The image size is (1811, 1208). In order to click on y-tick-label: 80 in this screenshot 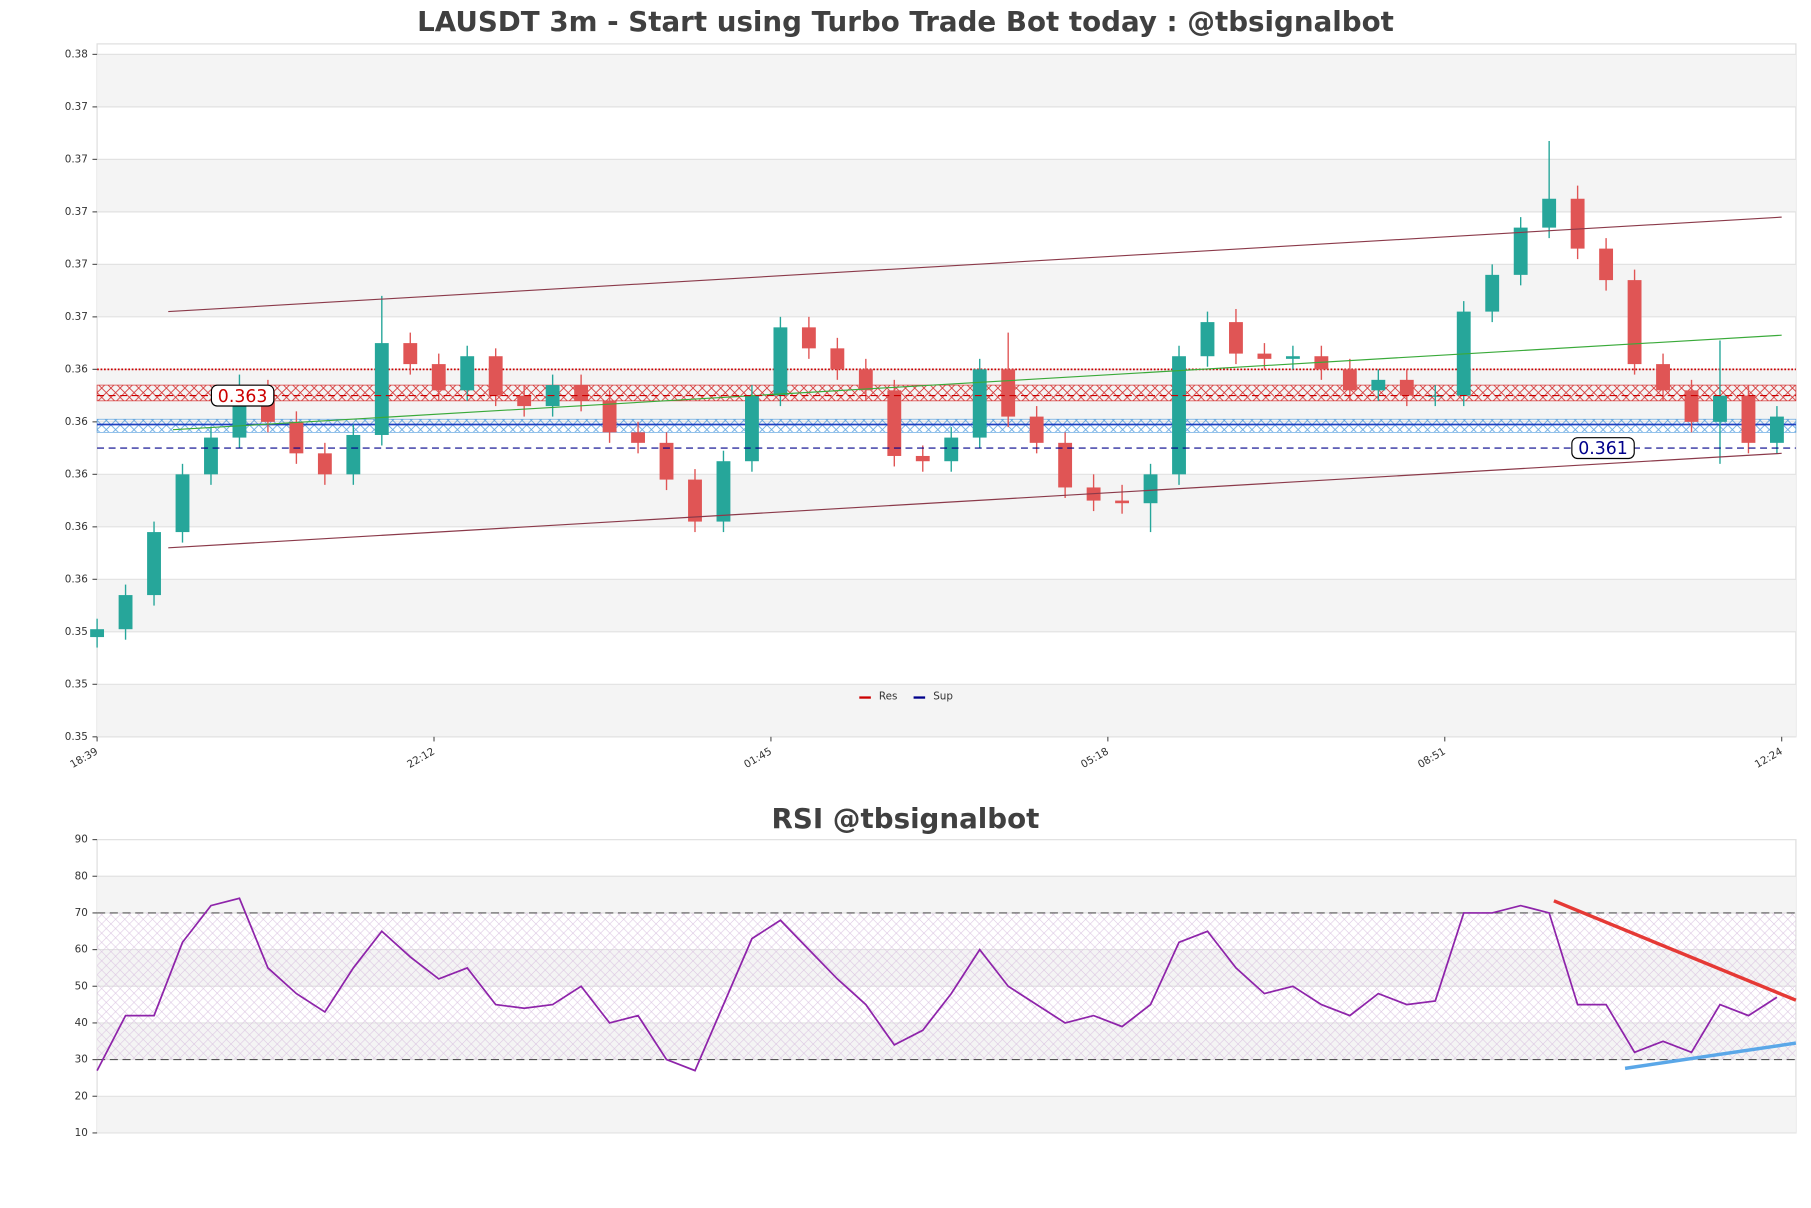, I will do `click(81, 876)`.